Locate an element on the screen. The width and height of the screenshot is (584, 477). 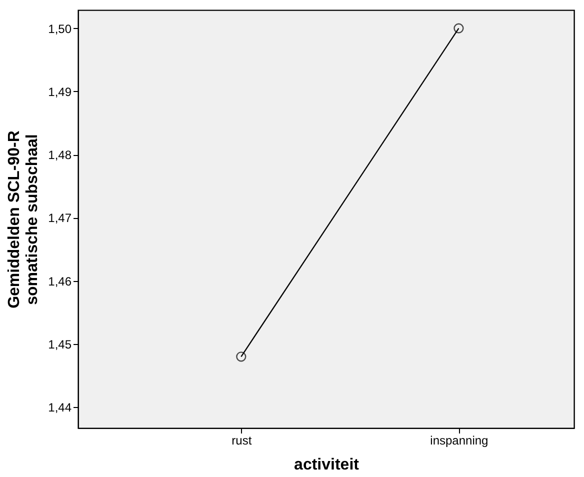
y-tick-label: 1,49 is located at coordinates (60, 91).